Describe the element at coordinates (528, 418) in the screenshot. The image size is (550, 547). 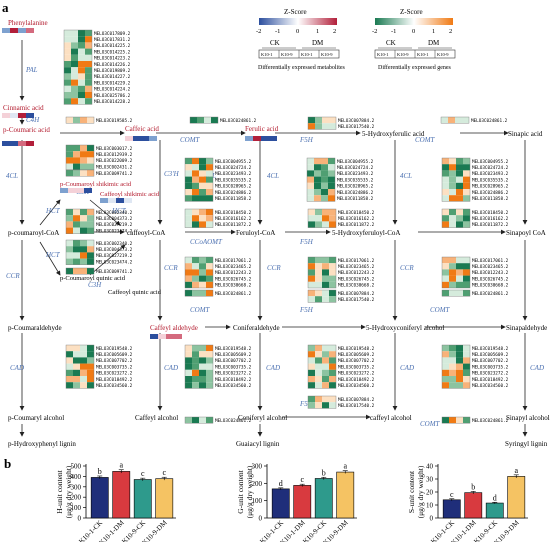
I see `compound-sinapyl-alcohol: Sinapyl alcohol` at that location.